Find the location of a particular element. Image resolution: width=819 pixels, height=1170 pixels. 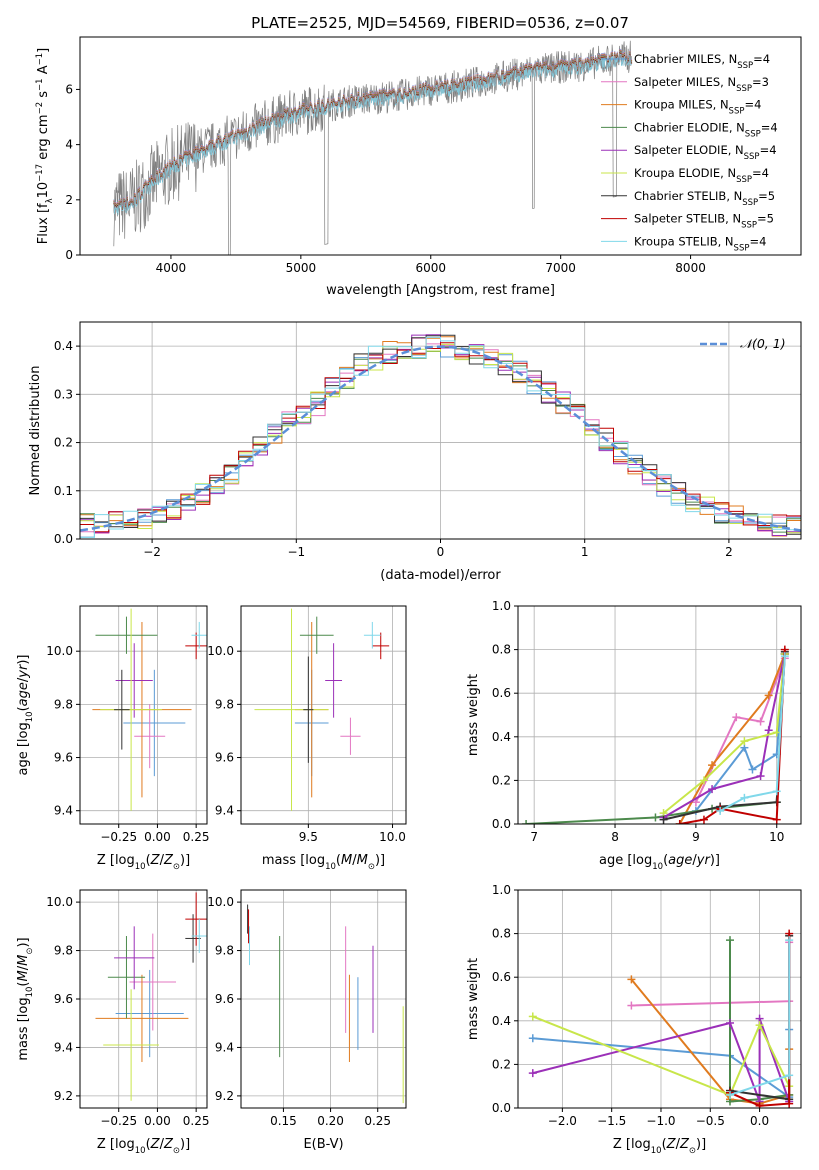

legend-label: Kroupa STELIB, NSSP=4 is located at coordinates (700, 243).